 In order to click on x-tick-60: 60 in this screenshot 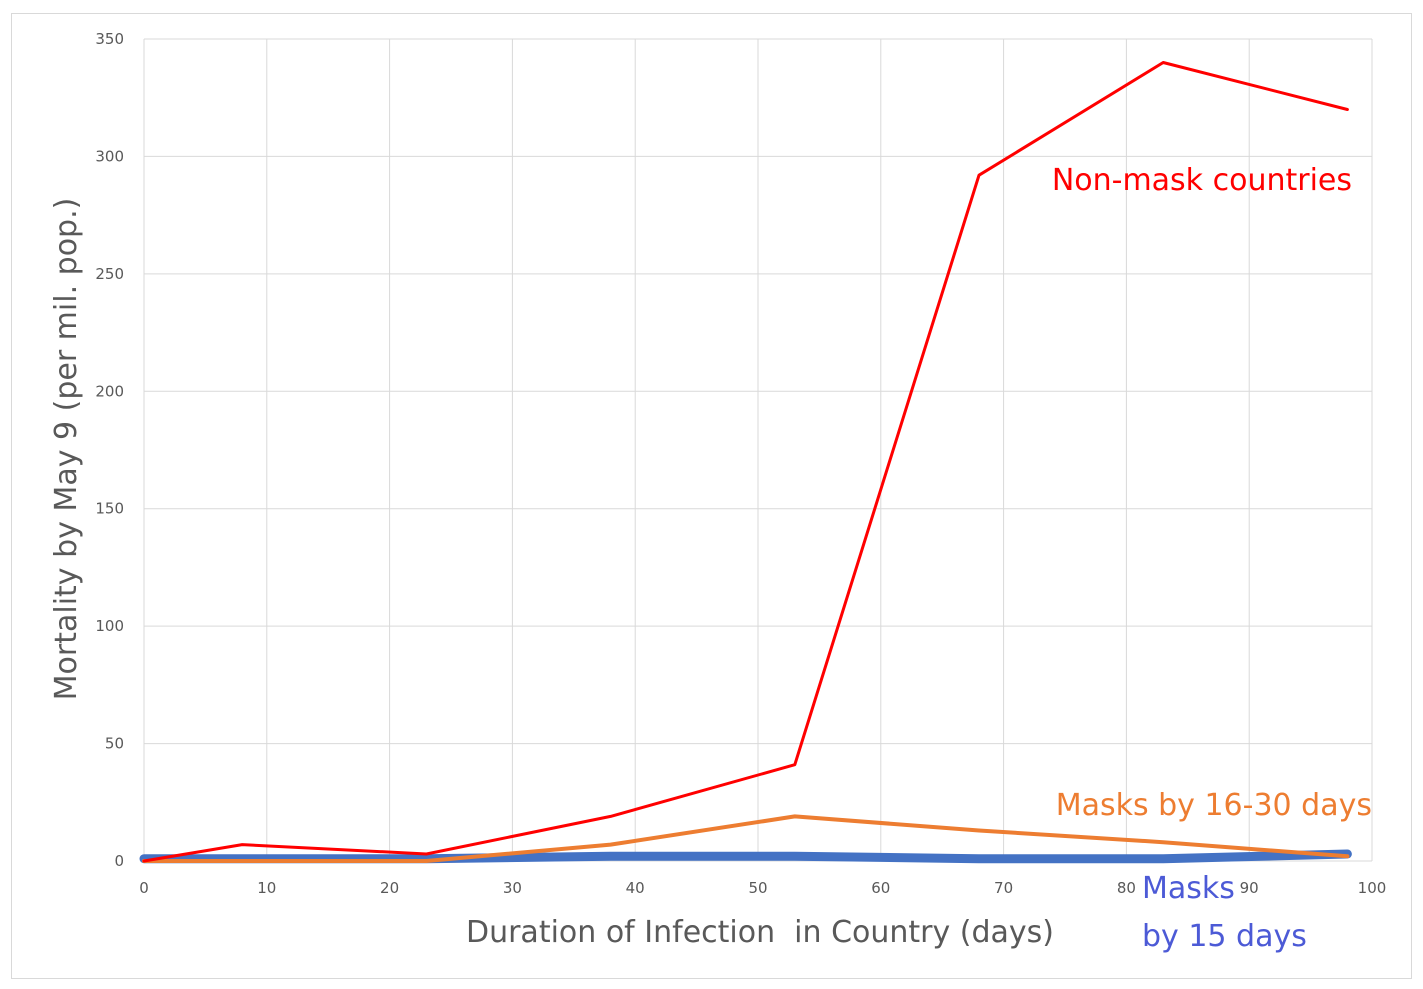, I will do `click(880, 888)`.